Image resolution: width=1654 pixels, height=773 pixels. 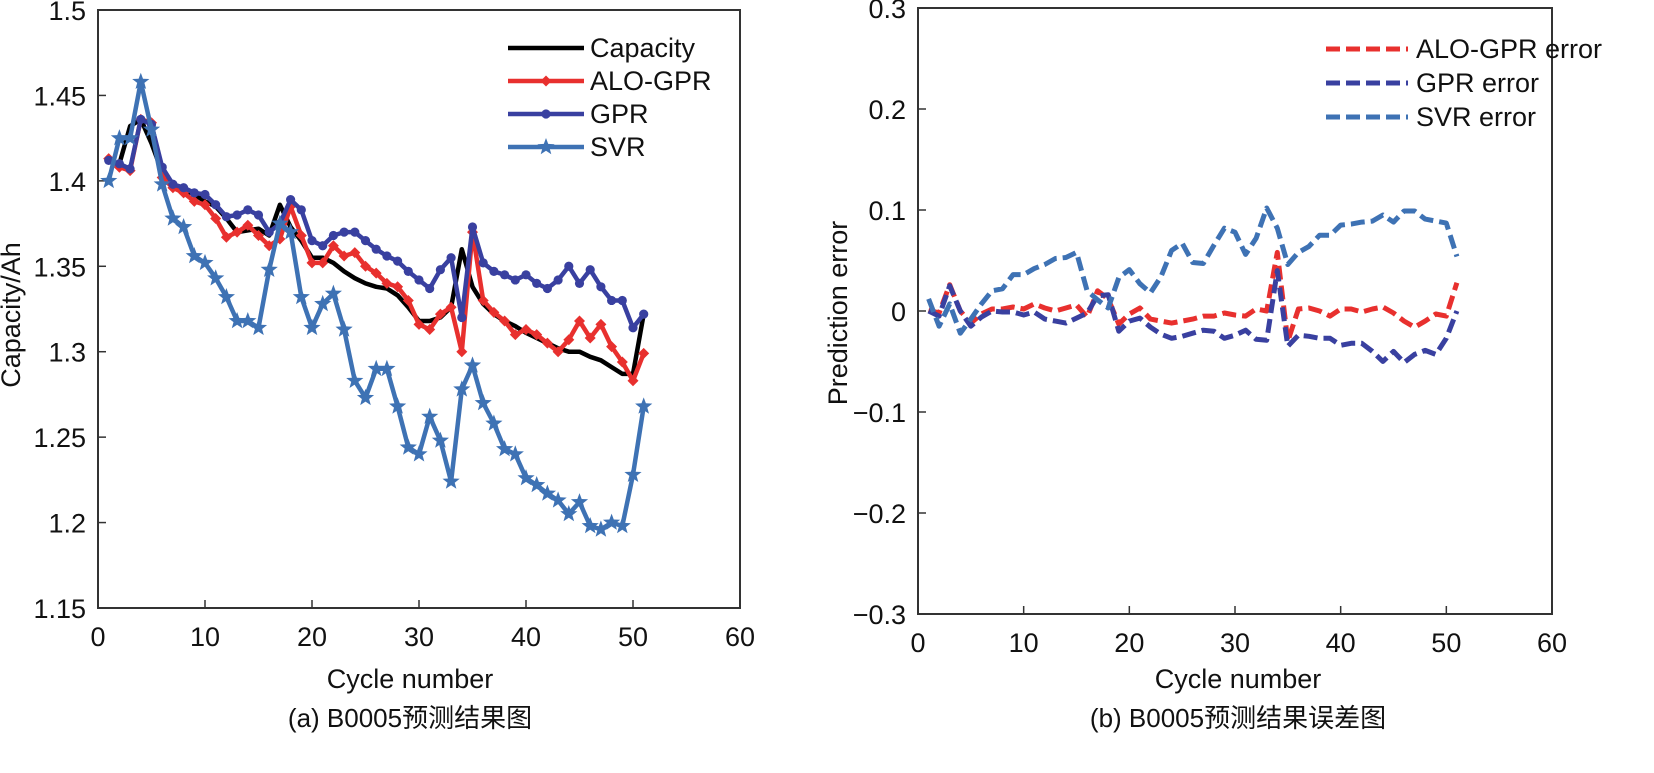 What do you see at coordinates (651, 81) in the screenshot?
I see `legend-label: ALO-GPR` at bounding box center [651, 81].